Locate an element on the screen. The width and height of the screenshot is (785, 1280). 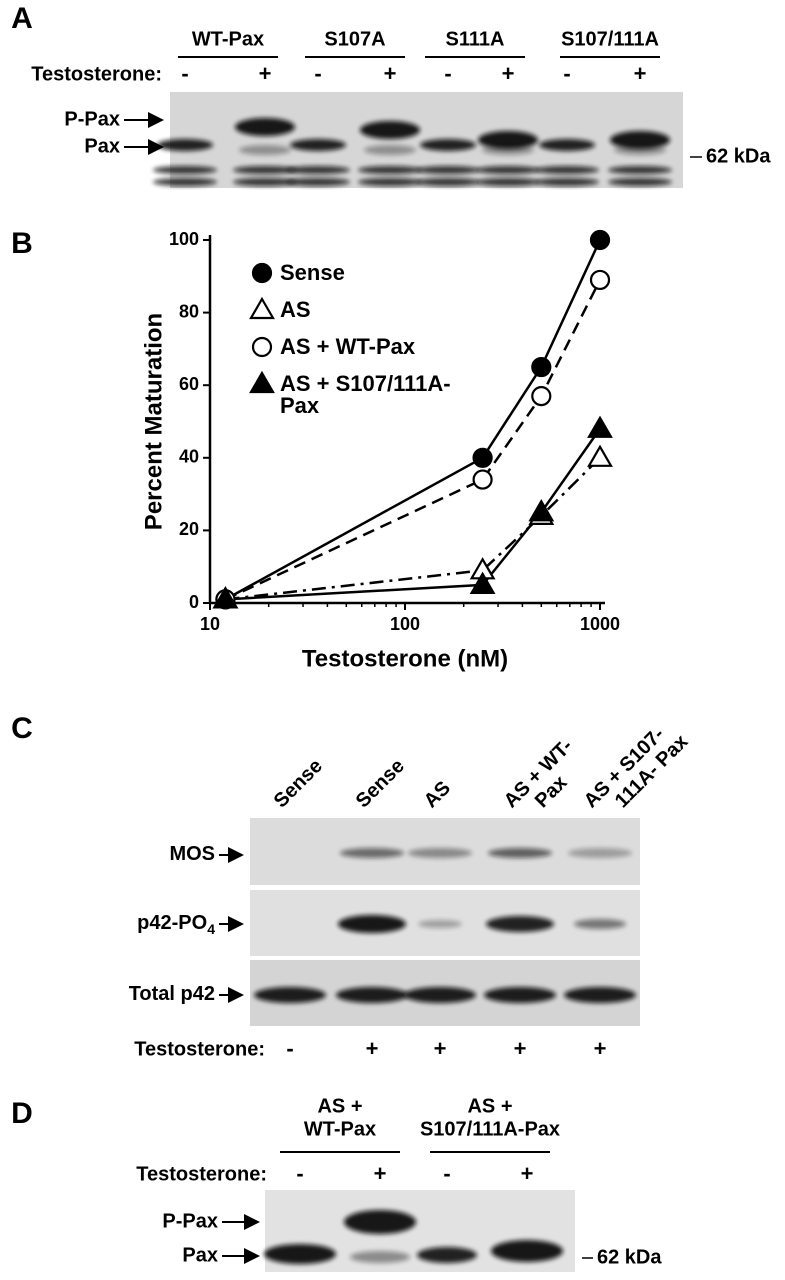
y-tick-label: 100 is located at coordinates (184, 239).